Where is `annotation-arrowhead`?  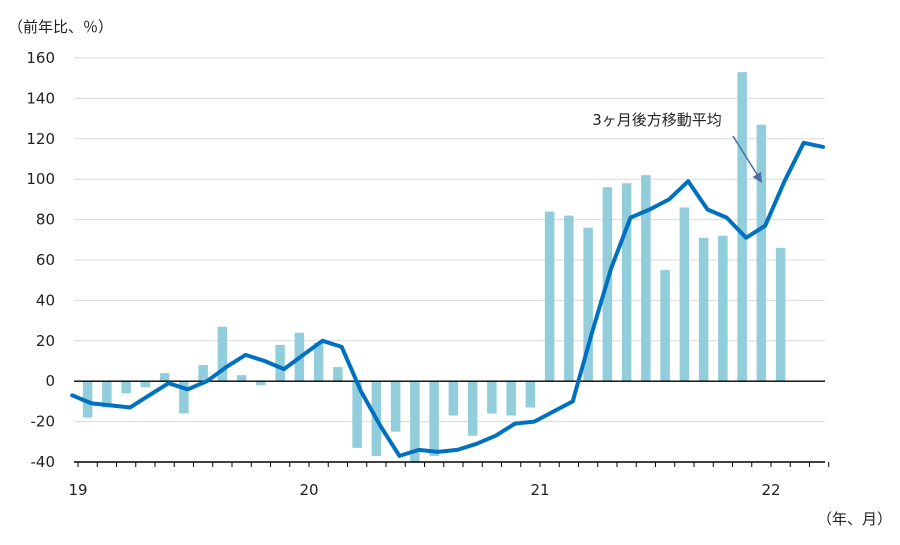
annotation-arrowhead is located at coordinates (757, 177).